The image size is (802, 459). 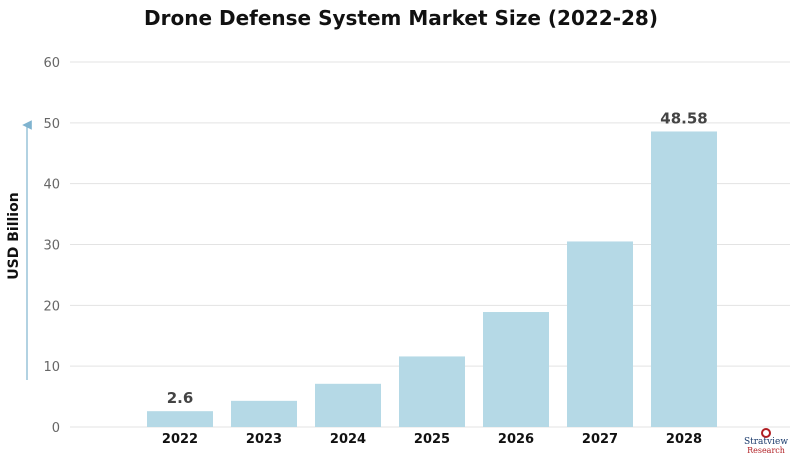 I want to click on x-tick-label-2026: 2026, so click(x=516, y=439).